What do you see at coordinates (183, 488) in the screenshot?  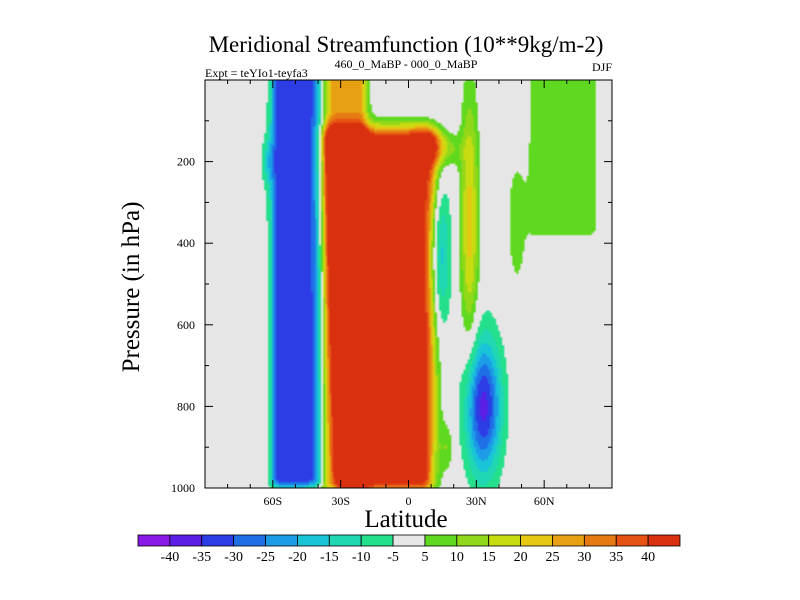 I see `y-tick-label: 1000` at bounding box center [183, 488].